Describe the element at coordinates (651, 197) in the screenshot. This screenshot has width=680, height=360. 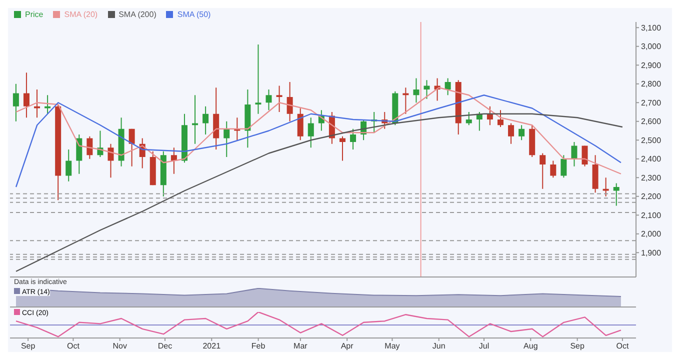
I see `y-tick-label: 2,200` at that location.